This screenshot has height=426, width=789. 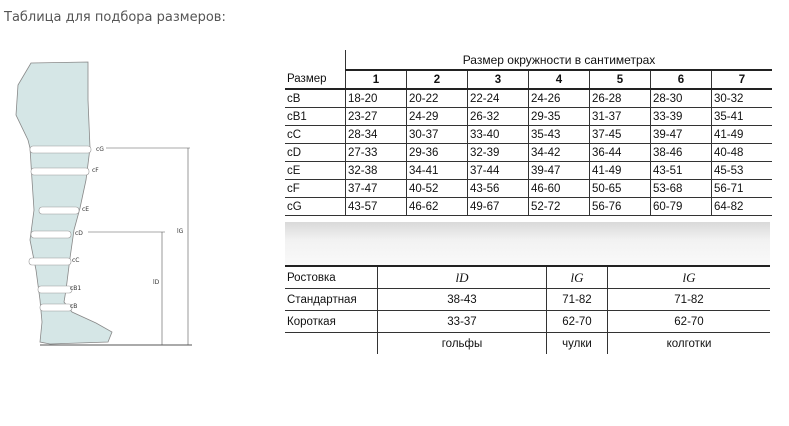 What do you see at coordinates (498, 206) in the screenshot?
I see `cell: 49-67` at bounding box center [498, 206].